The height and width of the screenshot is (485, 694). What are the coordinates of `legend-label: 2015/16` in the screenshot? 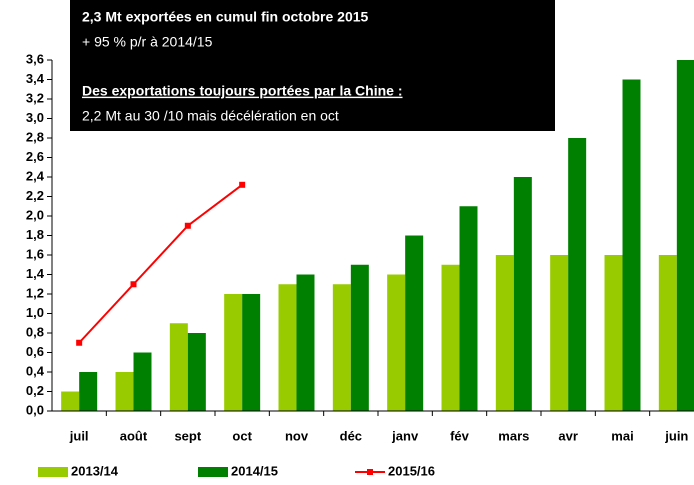 It's located at (411, 470).